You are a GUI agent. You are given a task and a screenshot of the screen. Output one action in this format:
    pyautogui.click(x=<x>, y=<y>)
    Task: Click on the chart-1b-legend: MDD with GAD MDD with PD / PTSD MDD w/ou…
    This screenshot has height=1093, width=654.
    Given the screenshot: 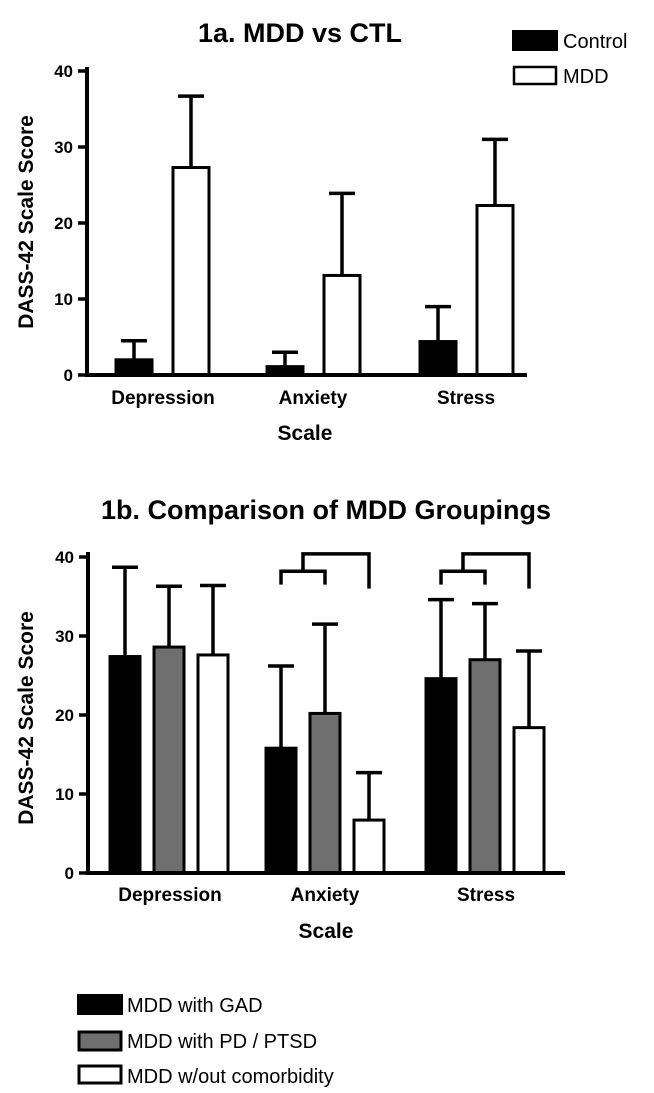 What is the action you would take?
    pyautogui.click(x=205, y=1041)
    